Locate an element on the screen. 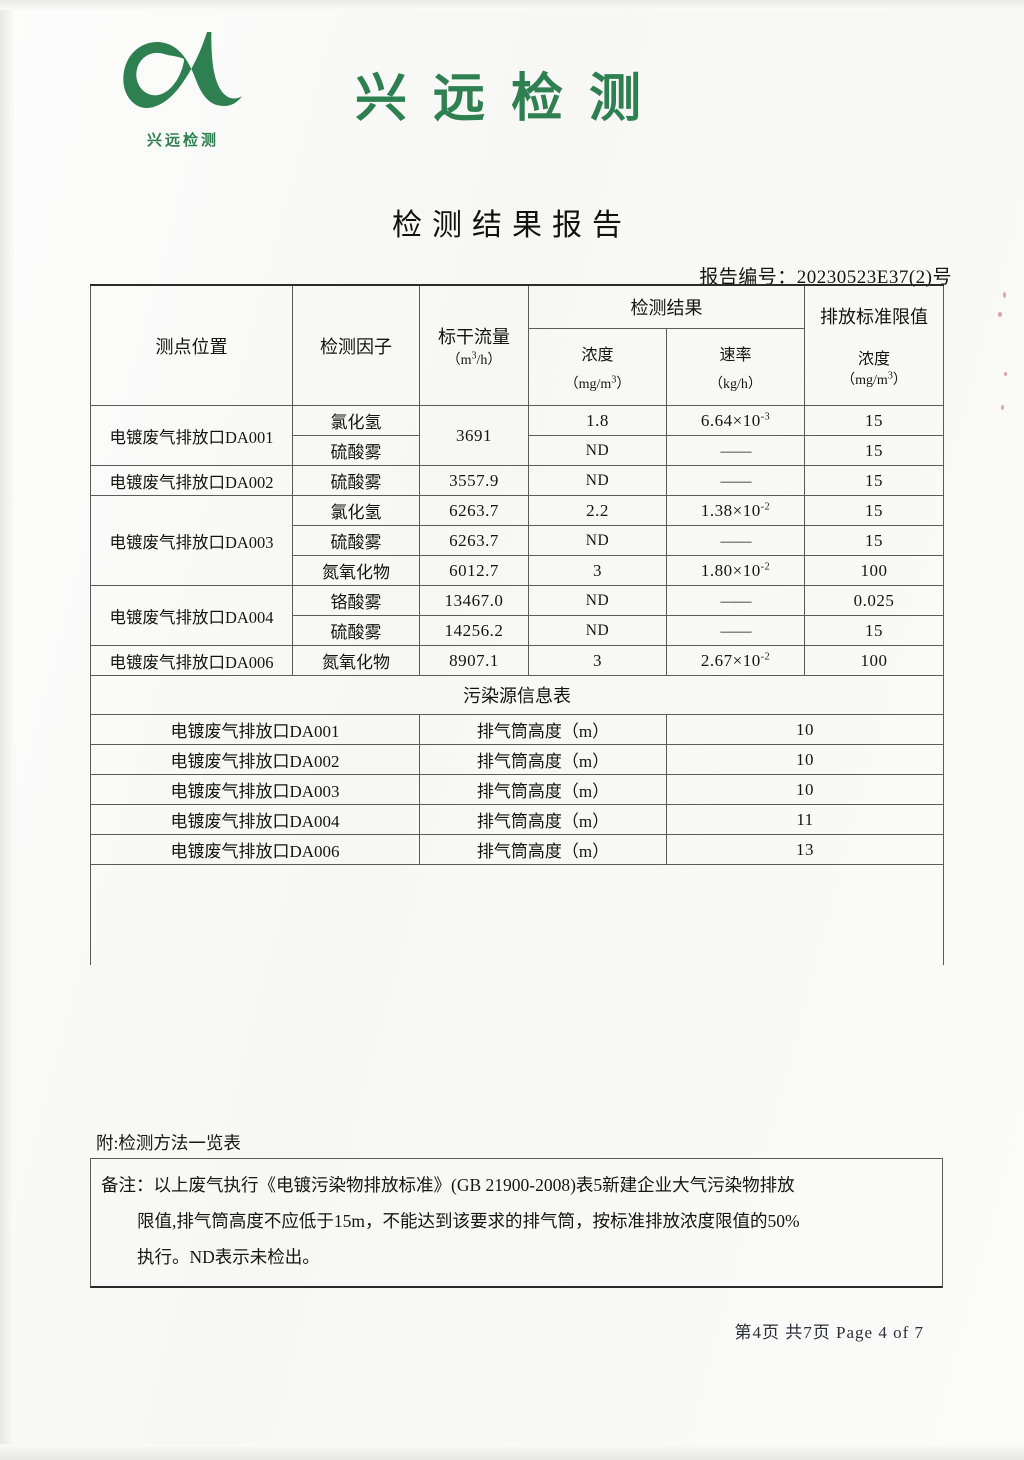 This screenshot has height=1460, width=1024. document-header: 兴远检测 兴远检测 is located at coordinates (512, 93).